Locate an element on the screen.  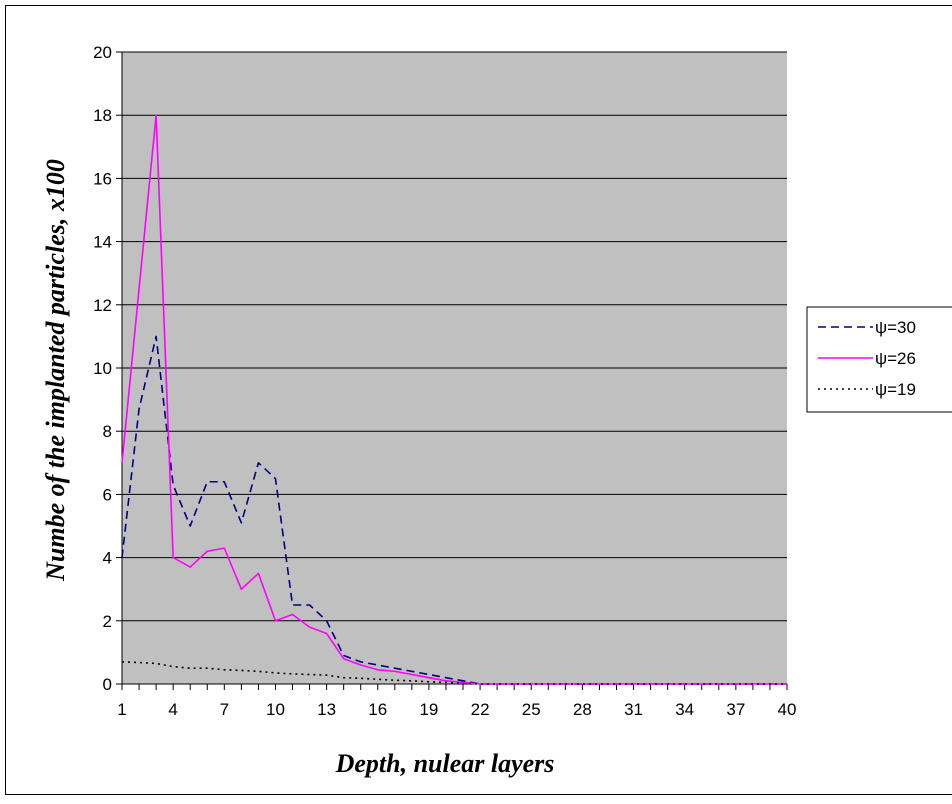
legend-label-2: ψ=26 is located at coordinates (895, 358).